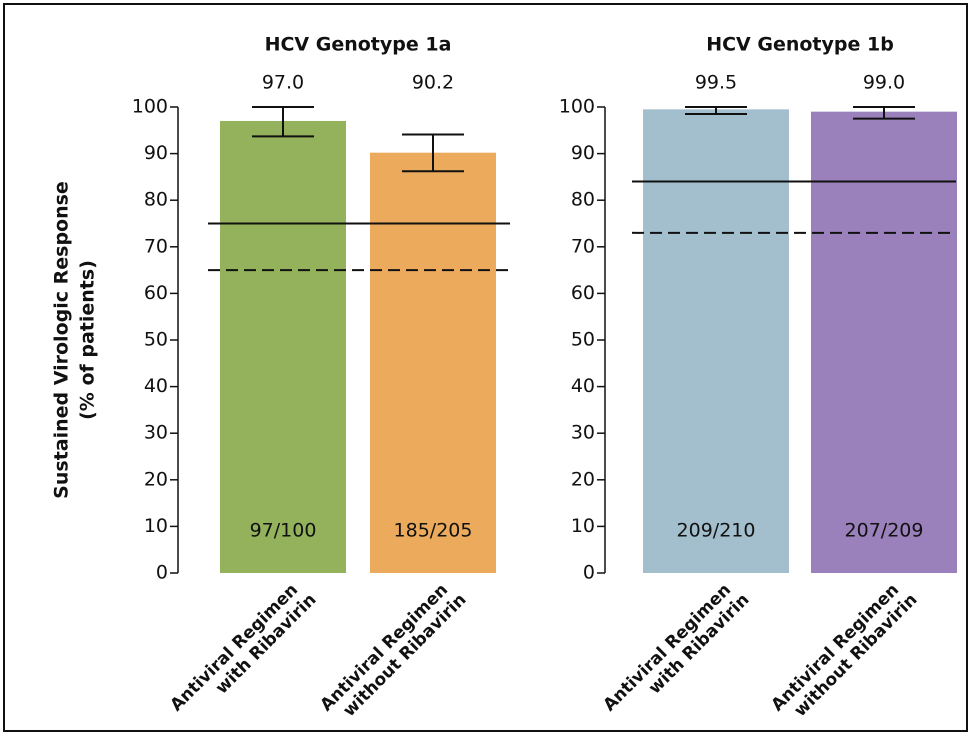 Image resolution: width=971 pixels, height=739 pixels. What do you see at coordinates (884, 531) in the screenshot?
I see `bar-label: 207/209` at bounding box center [884, 531].